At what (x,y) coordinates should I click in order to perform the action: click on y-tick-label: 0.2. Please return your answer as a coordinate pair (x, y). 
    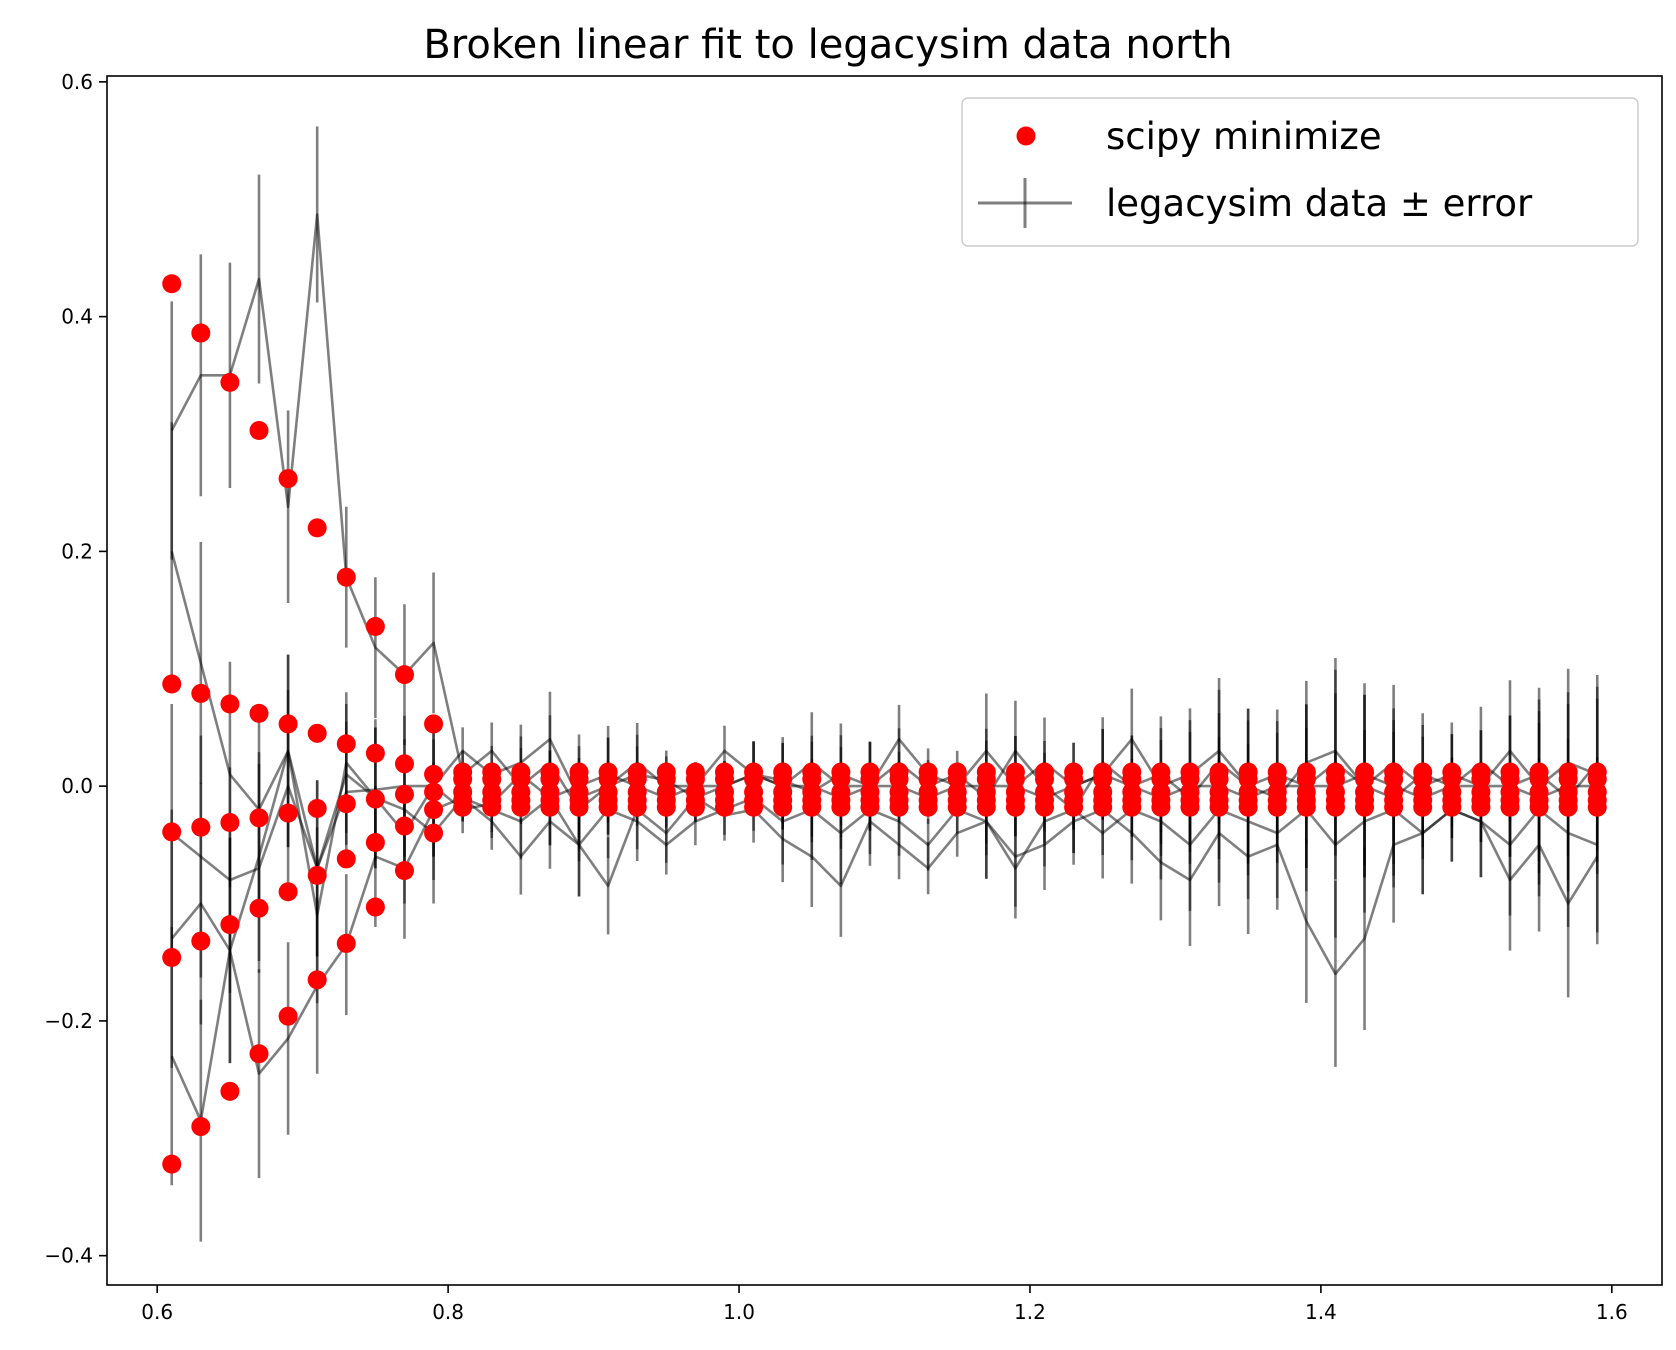
    Looking at the image, I should click on (77, 551).